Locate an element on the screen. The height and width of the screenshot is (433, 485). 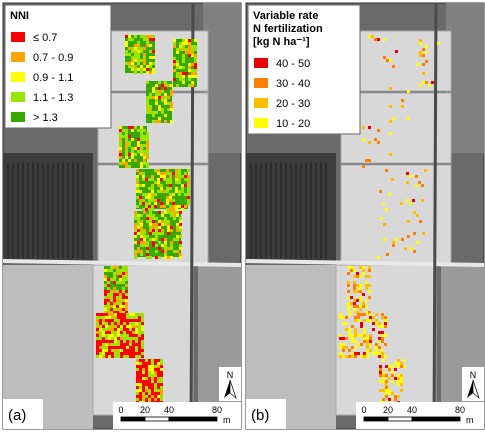
legend-box is located at coordinates (304, 69).